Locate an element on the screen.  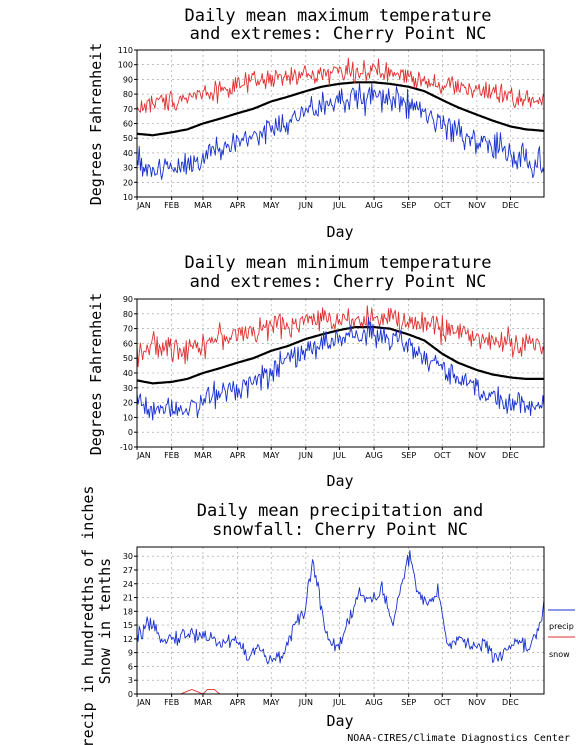
y-tick-label: 110 is located at coordinates (125, 50).